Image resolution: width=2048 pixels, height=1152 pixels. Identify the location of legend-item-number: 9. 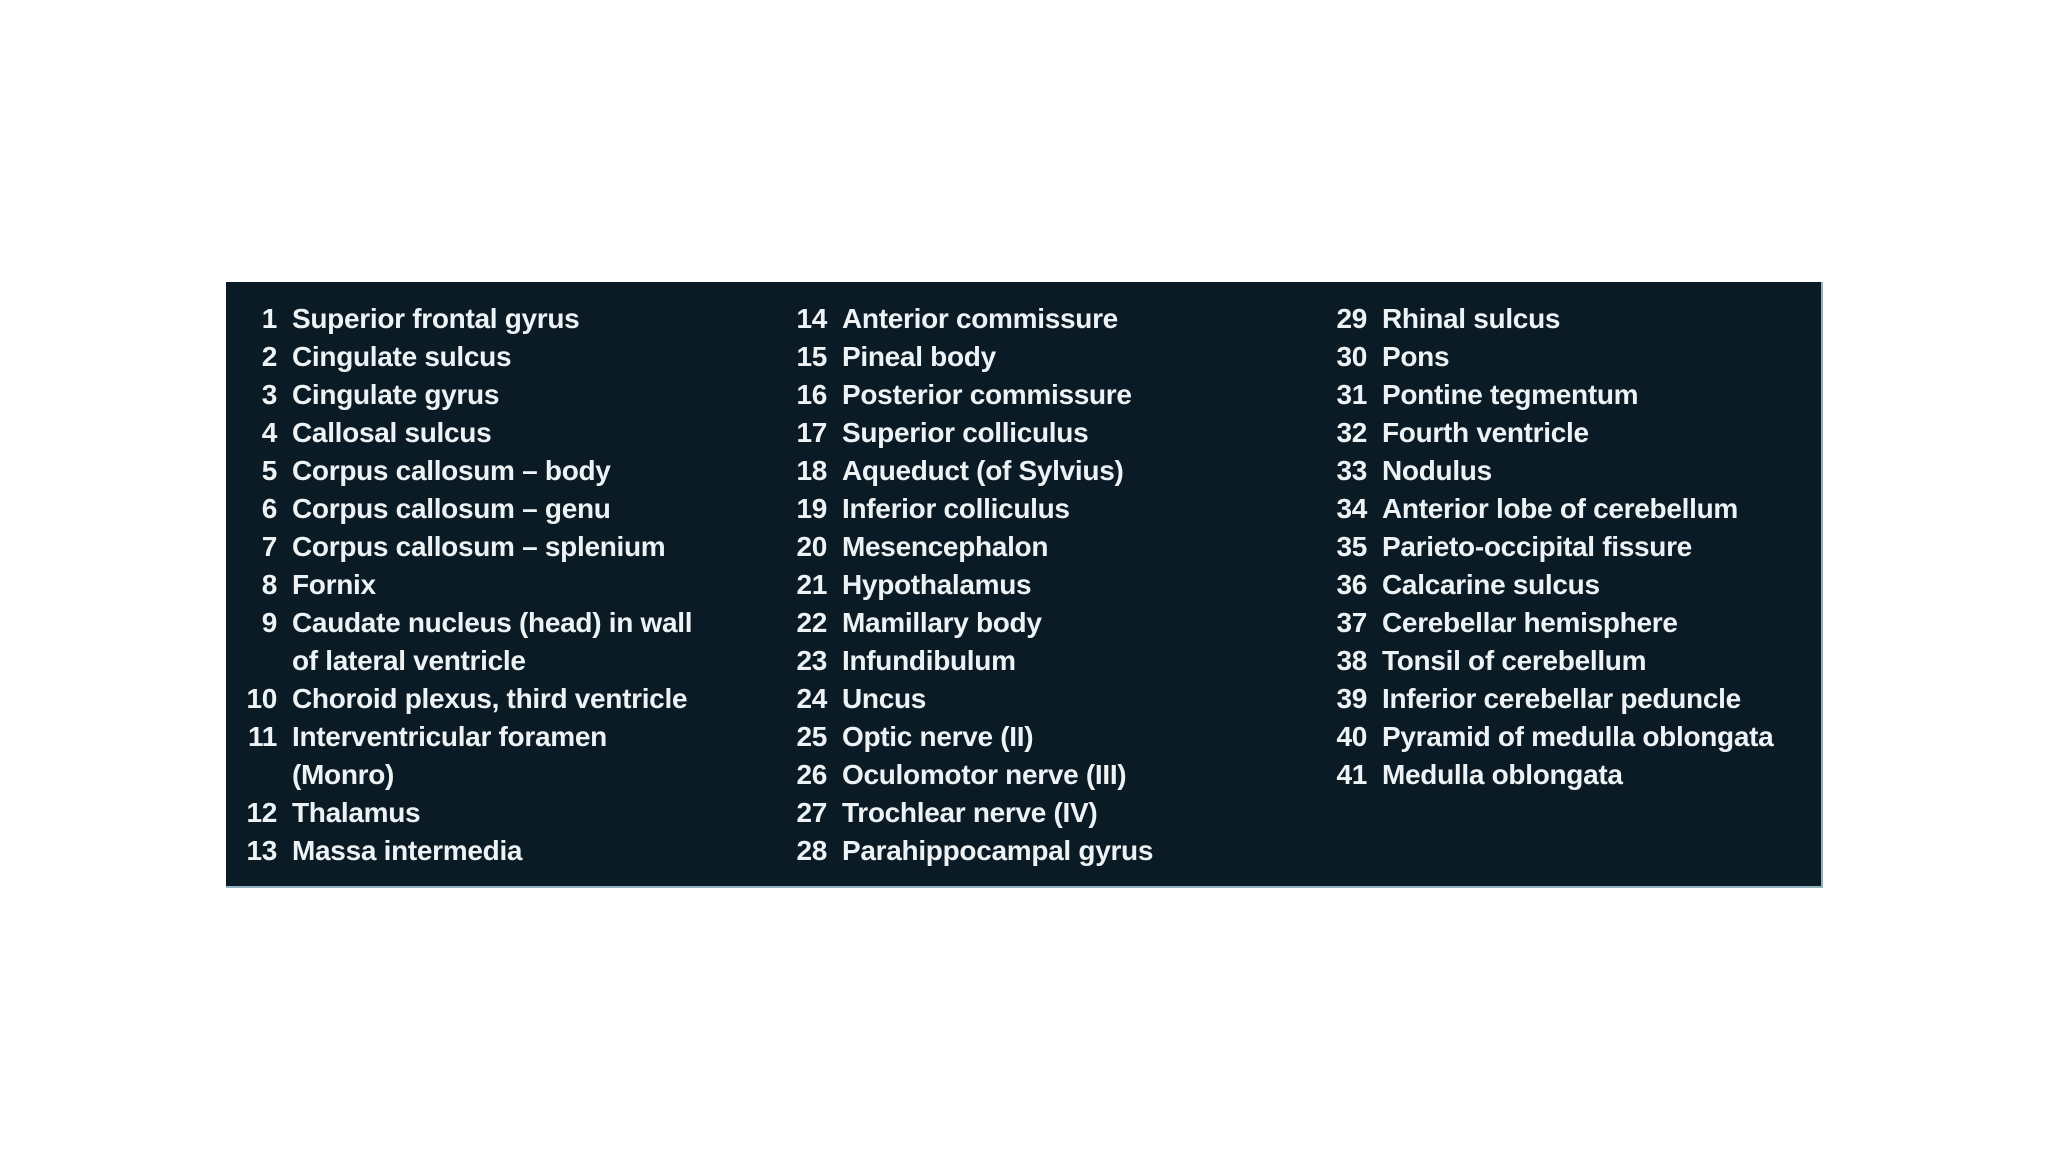
(269, 622).